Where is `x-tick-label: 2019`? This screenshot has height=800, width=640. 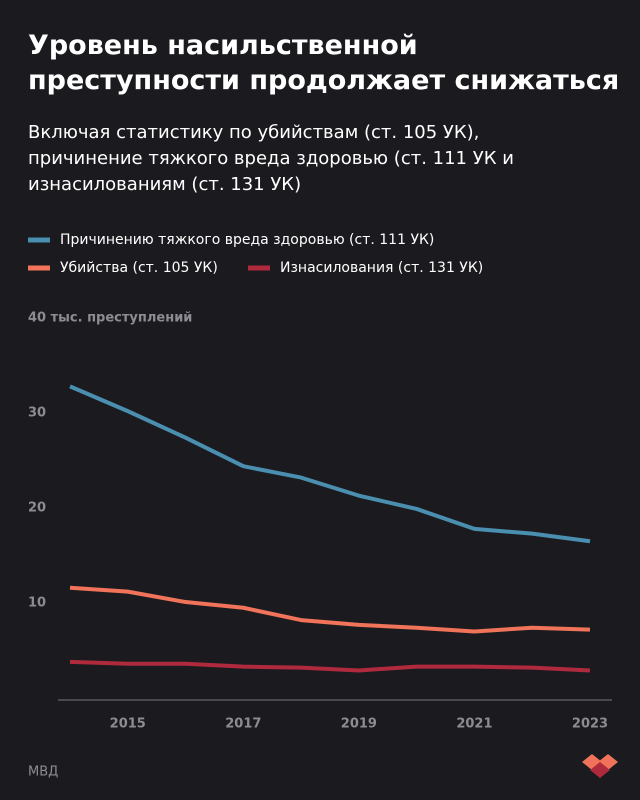 x-tick-label: 2019 is located at coordinates (359, 724).